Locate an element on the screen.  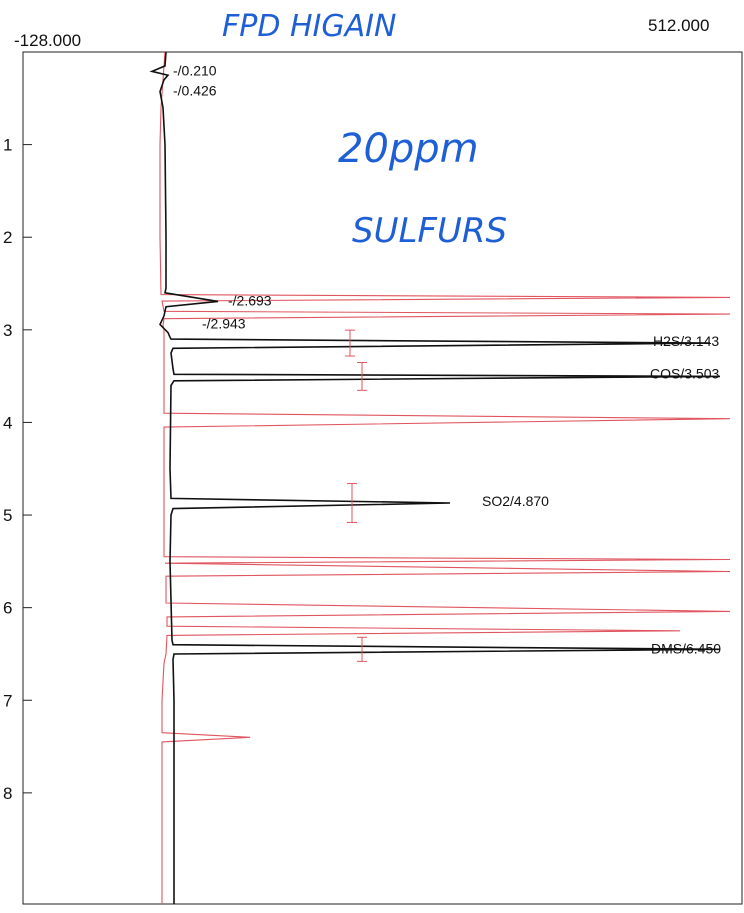
peak-label: DMS/6.450 is located at coordinates (686, 648).